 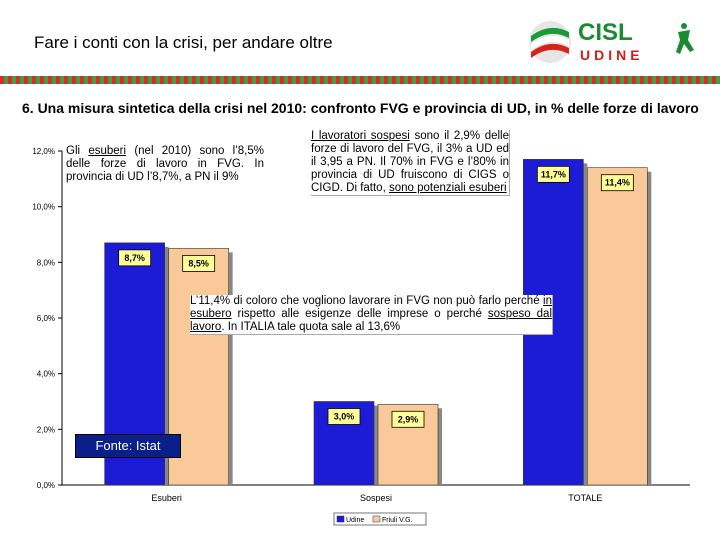 I want to click on note-esuberi-underlined: esuberi, so click(x=107, y=151).